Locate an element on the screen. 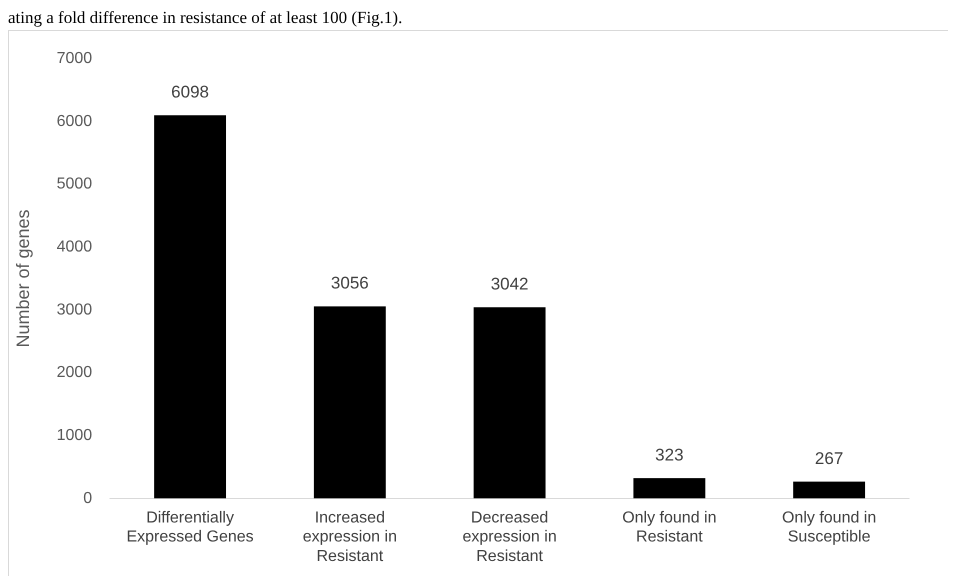 This screenshot has height=579, width=958. y-tick-label: 6000 is located at coordinates (74, 121).